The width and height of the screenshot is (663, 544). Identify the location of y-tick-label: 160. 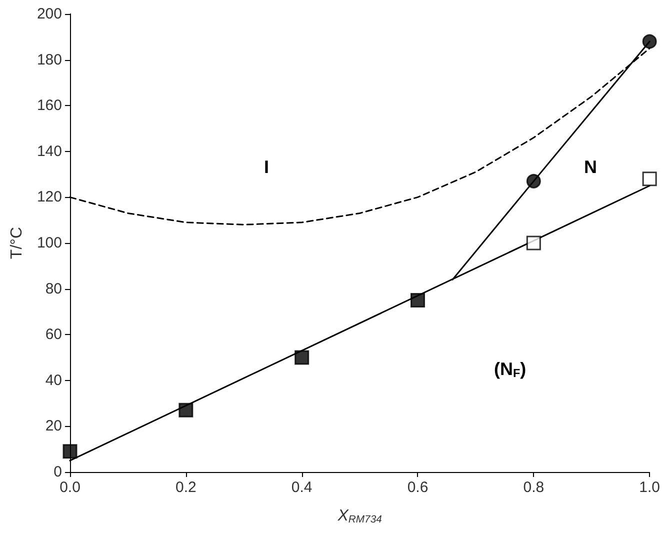
(49, 105).